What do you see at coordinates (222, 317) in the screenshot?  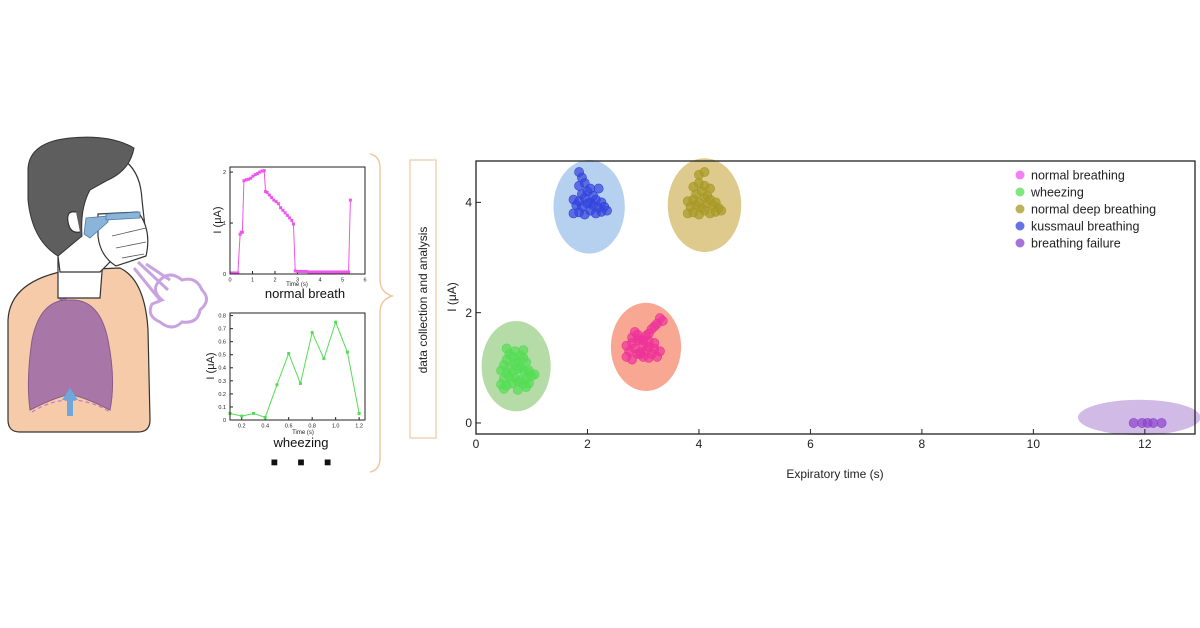 I see `wheezing-ytick-label: 0.8` at bounding box center [222, 317].